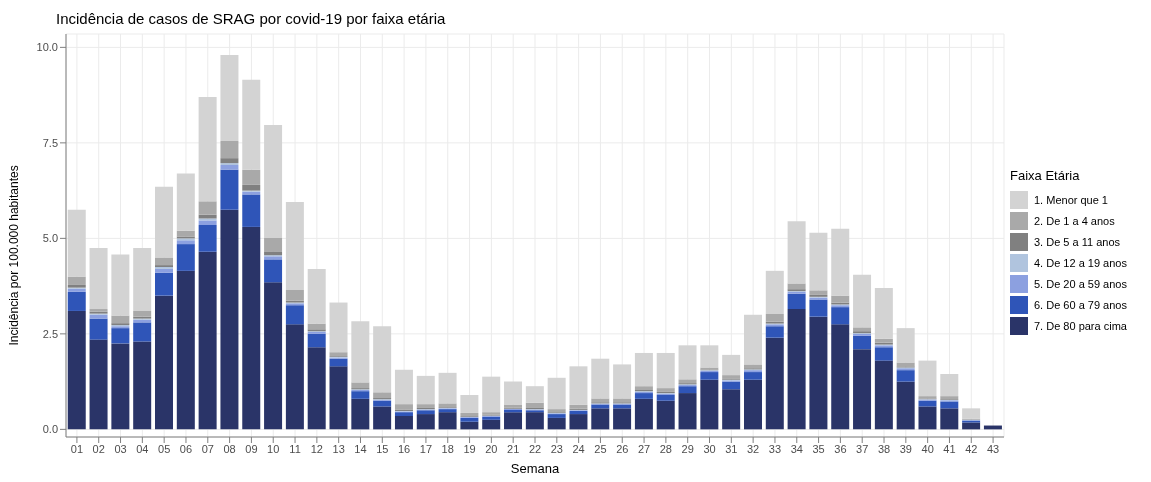 The height and width of the screenshot is (482, 1151). I want to click on y-tick-label: 2.5, so click(50, 333).